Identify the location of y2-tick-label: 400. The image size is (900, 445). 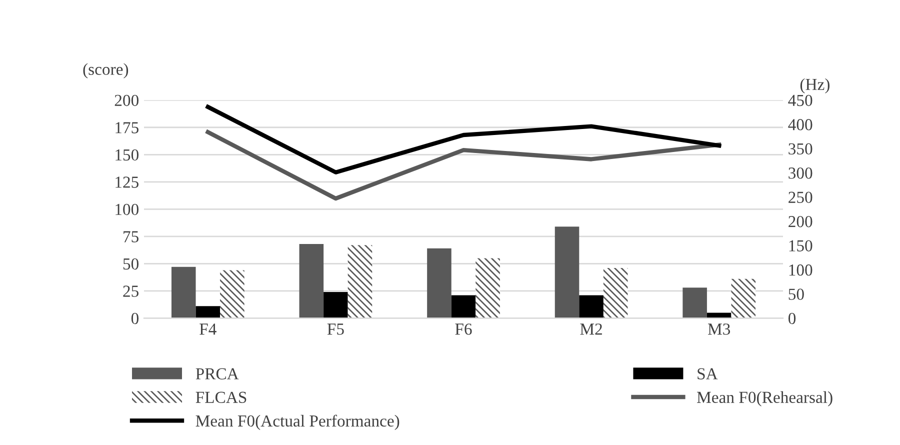
(800, 124).